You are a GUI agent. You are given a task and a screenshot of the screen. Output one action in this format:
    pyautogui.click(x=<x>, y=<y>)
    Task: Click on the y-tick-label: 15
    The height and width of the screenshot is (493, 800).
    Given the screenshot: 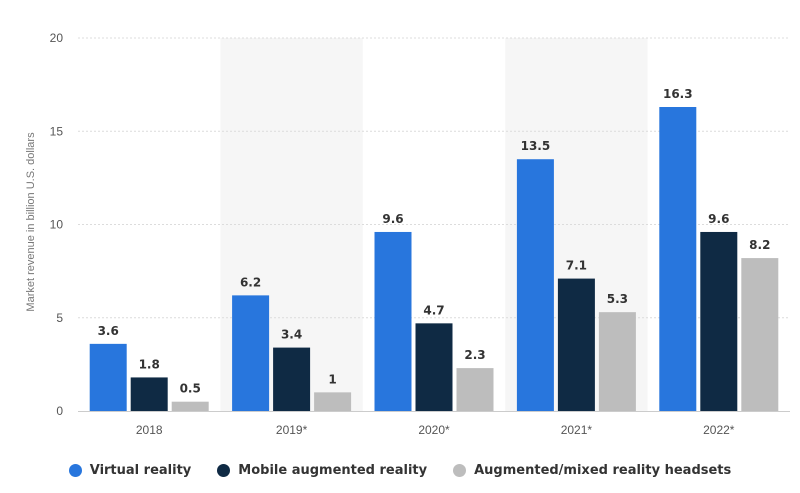 What is the action you would take?
    pyautogui.click(x=57, y=131)
    